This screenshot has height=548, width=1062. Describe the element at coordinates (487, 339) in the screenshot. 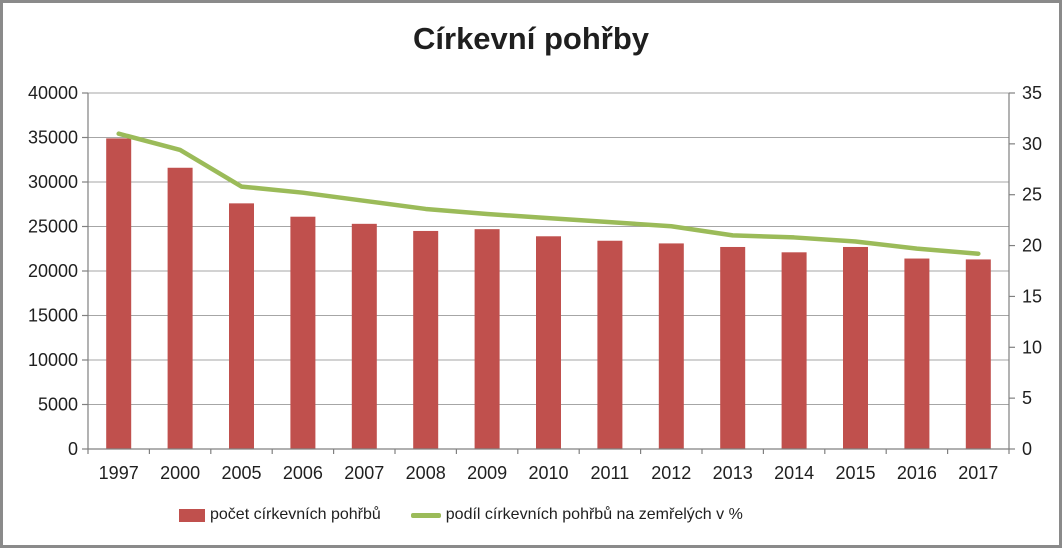

I see `bar-2009` at that location.